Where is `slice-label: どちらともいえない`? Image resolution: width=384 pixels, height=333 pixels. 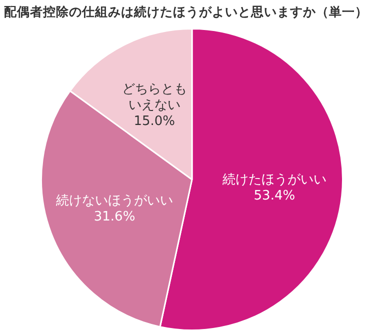
slice-label: どちらともいえない is located at coordinates (154, 97).